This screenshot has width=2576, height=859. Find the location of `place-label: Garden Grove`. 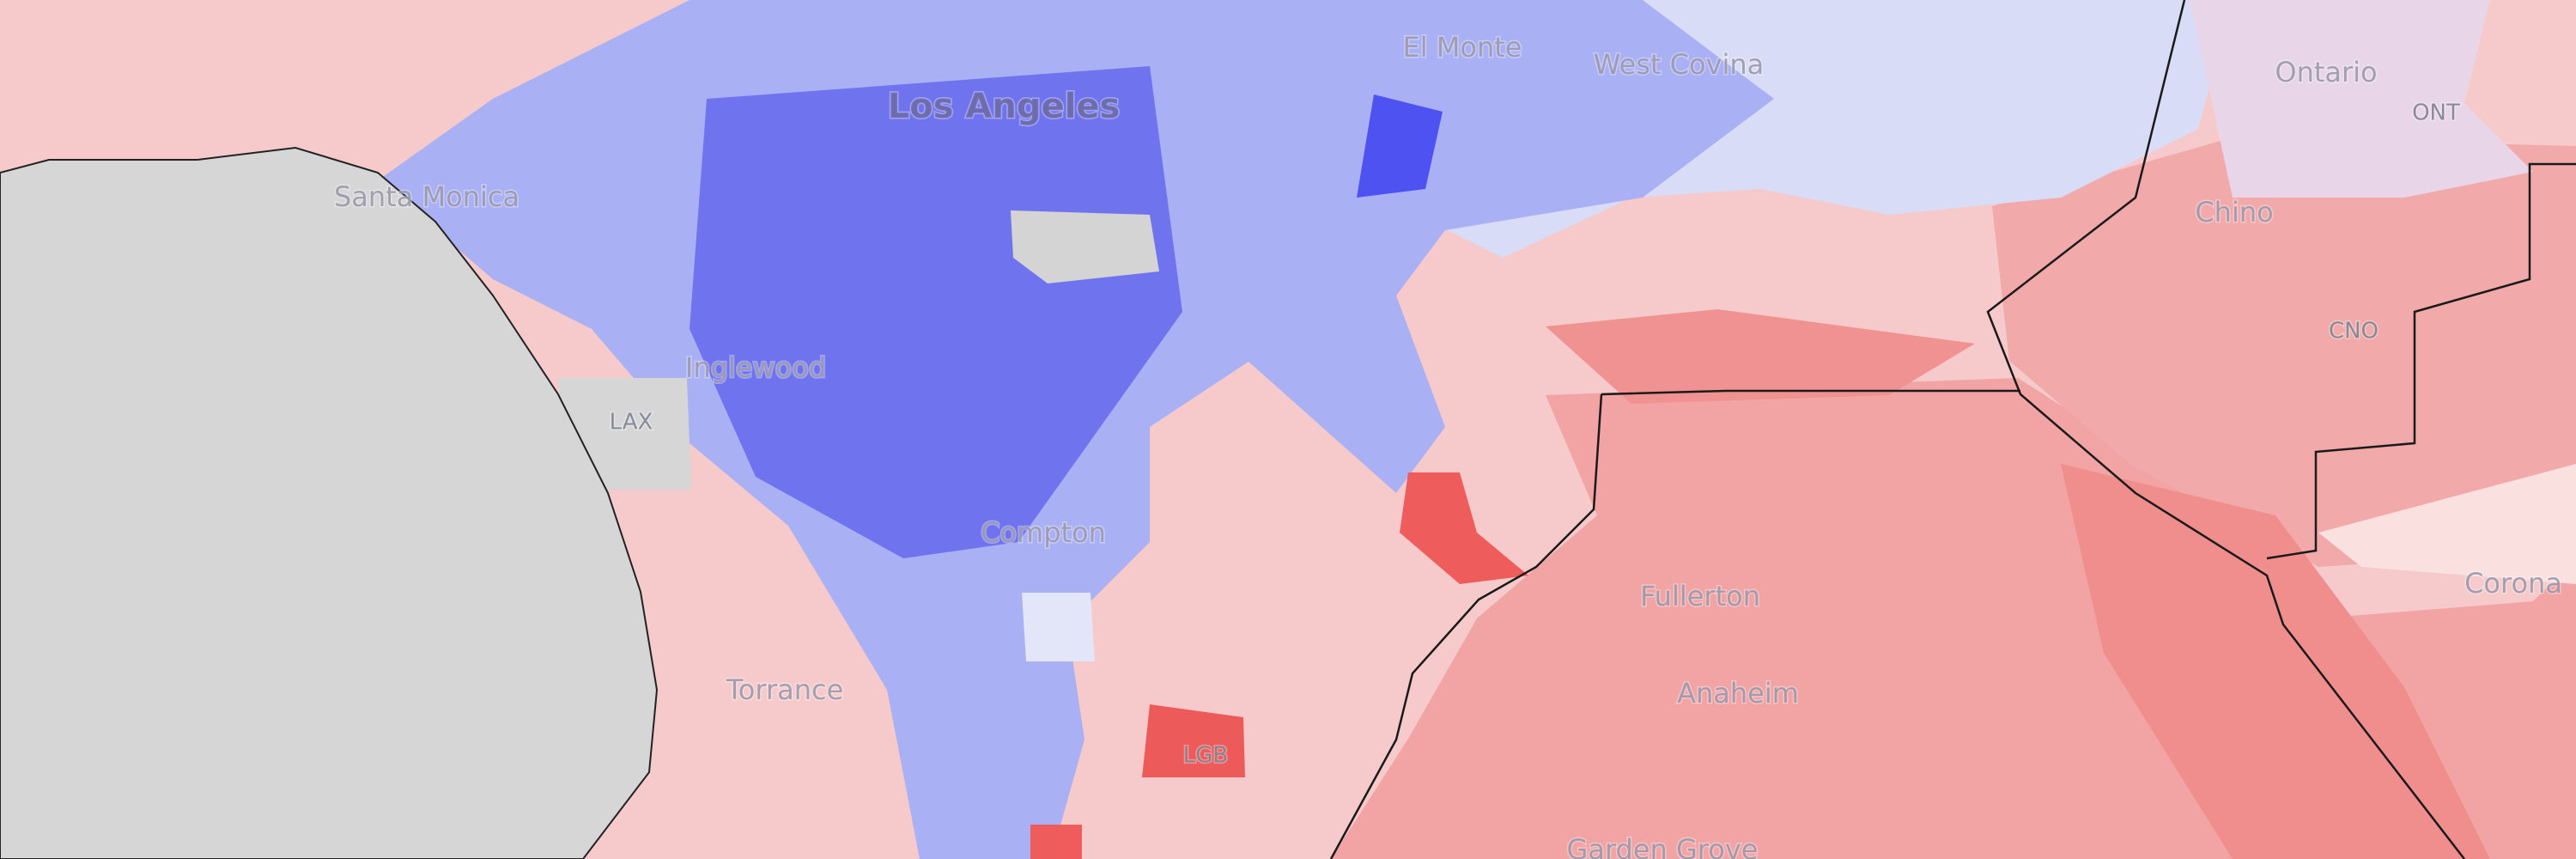

place-label: Garden Grove is located at coordinates (1663, 846).